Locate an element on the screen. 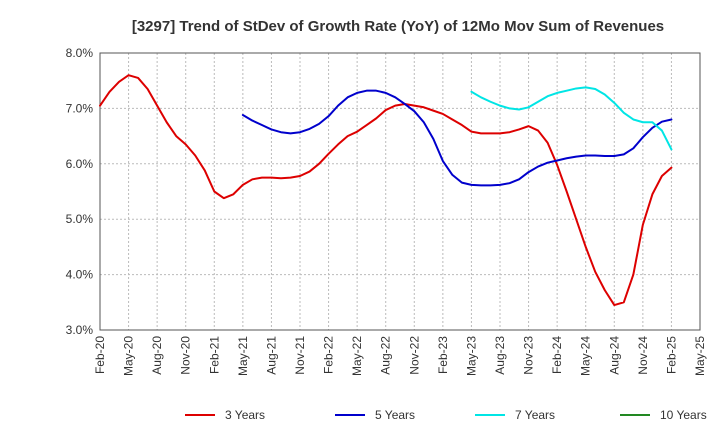 The width and height of the screenshot is (720, 440). x-tick-label: Feb-22 is located at coordinates (329, 355).